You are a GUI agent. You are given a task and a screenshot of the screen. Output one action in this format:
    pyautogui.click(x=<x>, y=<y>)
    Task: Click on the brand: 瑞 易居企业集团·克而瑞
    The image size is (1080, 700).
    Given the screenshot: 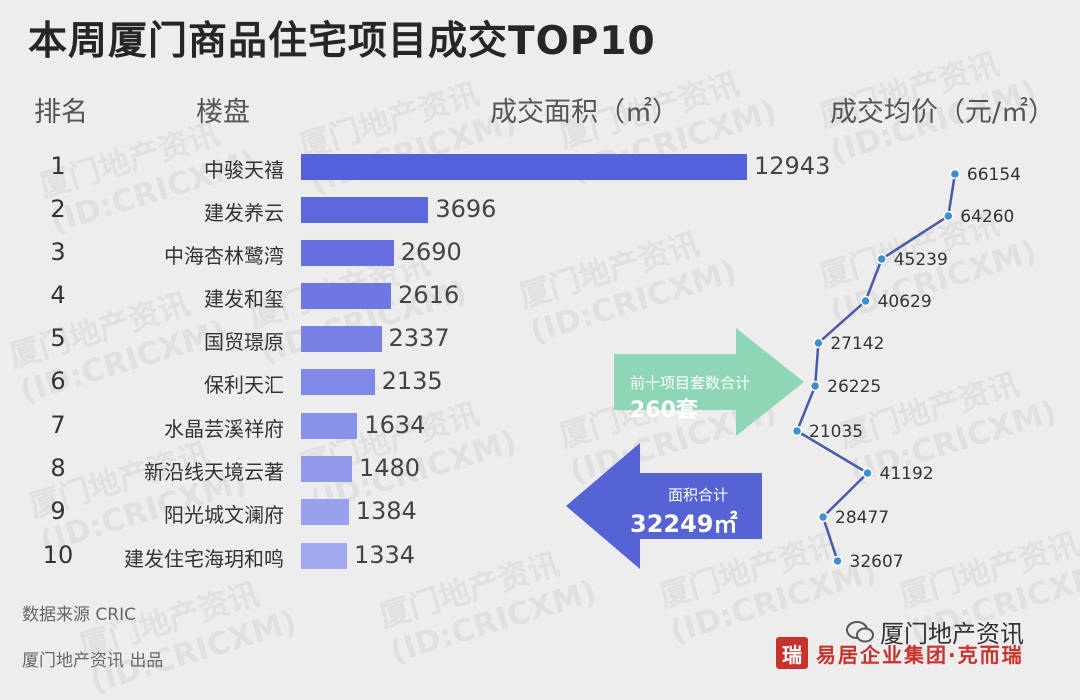 What is the action you would take?
    pyautogui.click(x=900, y=653)
    